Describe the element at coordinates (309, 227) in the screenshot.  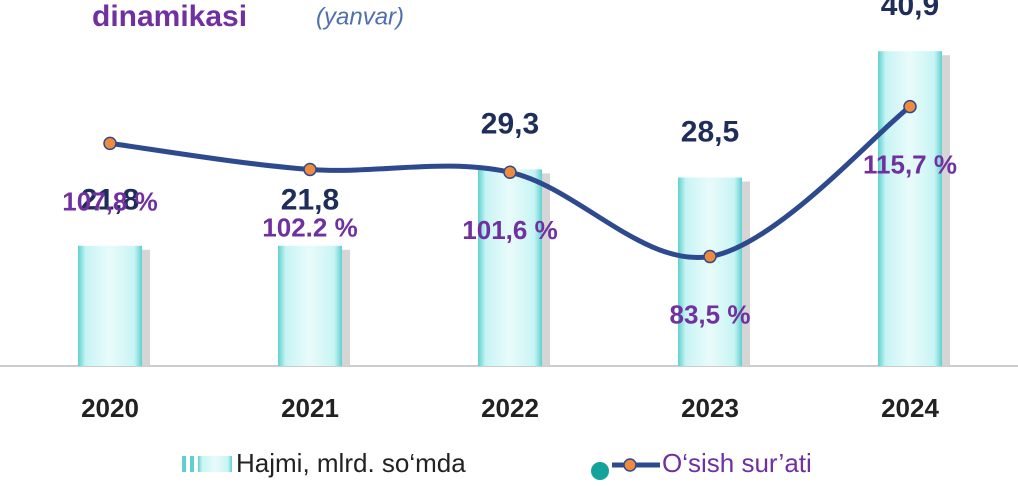
I see `line-value-label: 102.2 %` at that location.